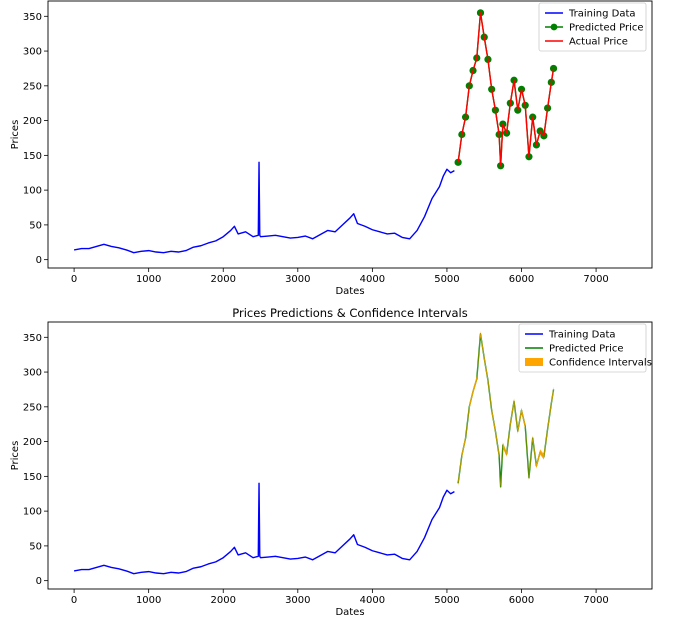  I want to click on data-point, so click(553, 68).